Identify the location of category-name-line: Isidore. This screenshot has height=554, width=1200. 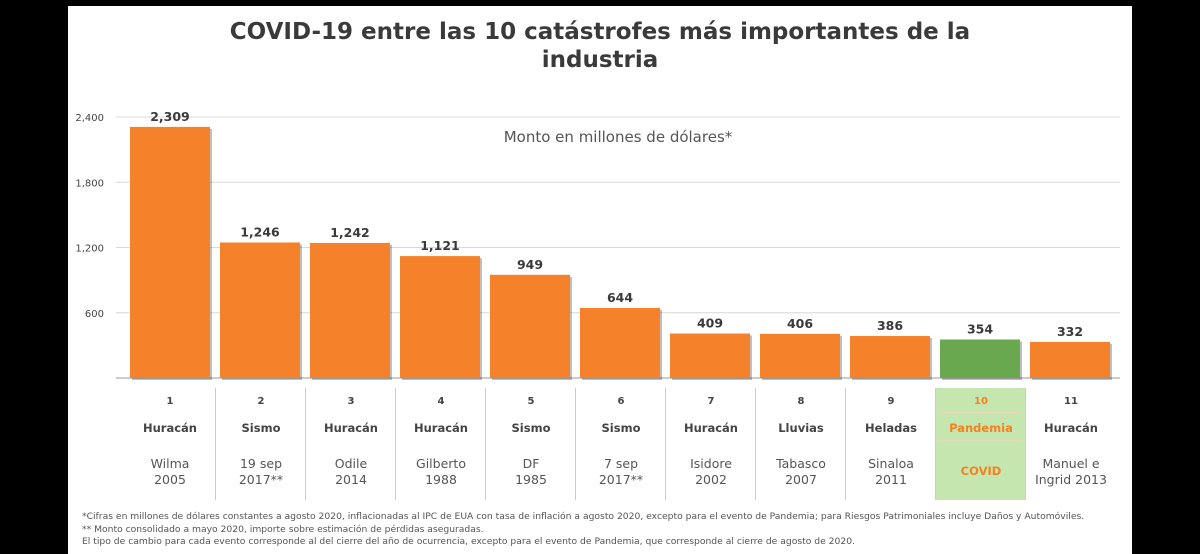
(711, 463).